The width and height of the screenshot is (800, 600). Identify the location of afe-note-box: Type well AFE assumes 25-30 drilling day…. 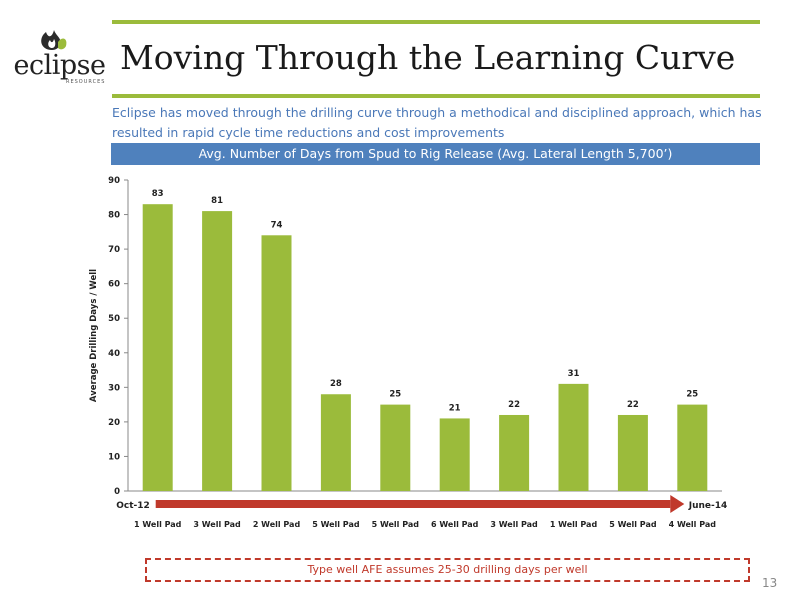
(447, 570).